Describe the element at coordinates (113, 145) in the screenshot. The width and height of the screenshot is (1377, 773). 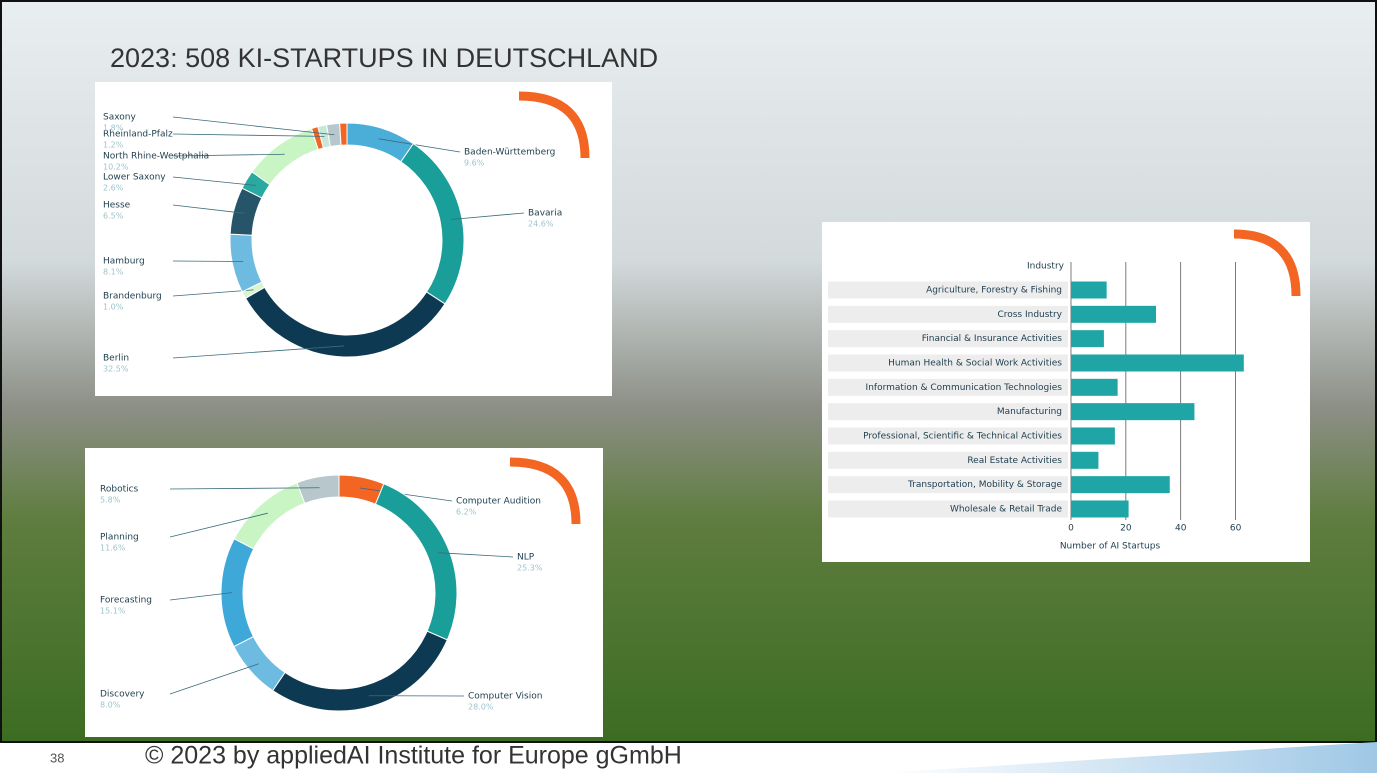
I see `slice-value-label: 1.2%` at that location.